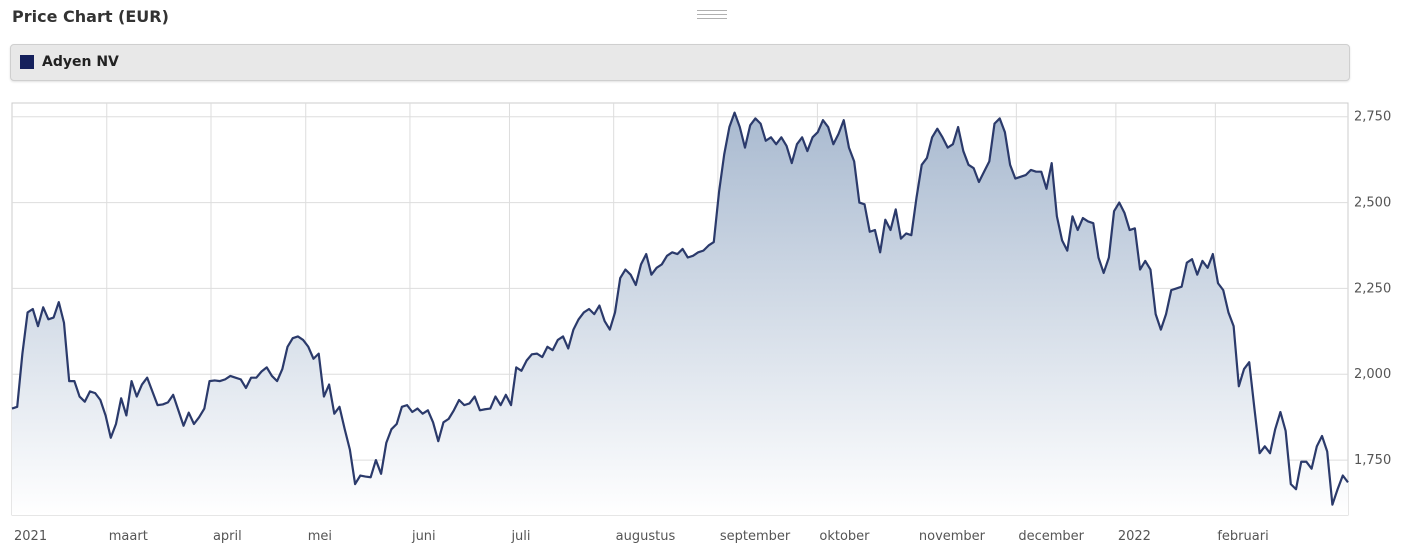  What do you see at coordinates (30, 536) in the screenshot?
I see `x-tick-label: 2021` at bounding box center [30, 536].